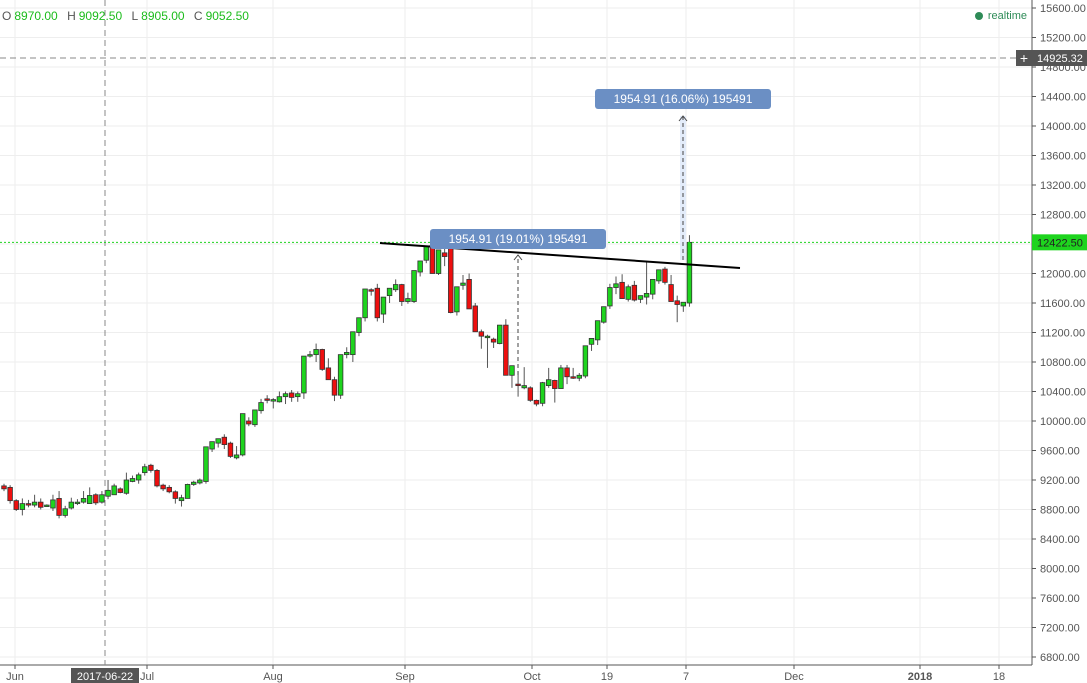  I want to click on low-value: 8905.00, so click(163, 16).